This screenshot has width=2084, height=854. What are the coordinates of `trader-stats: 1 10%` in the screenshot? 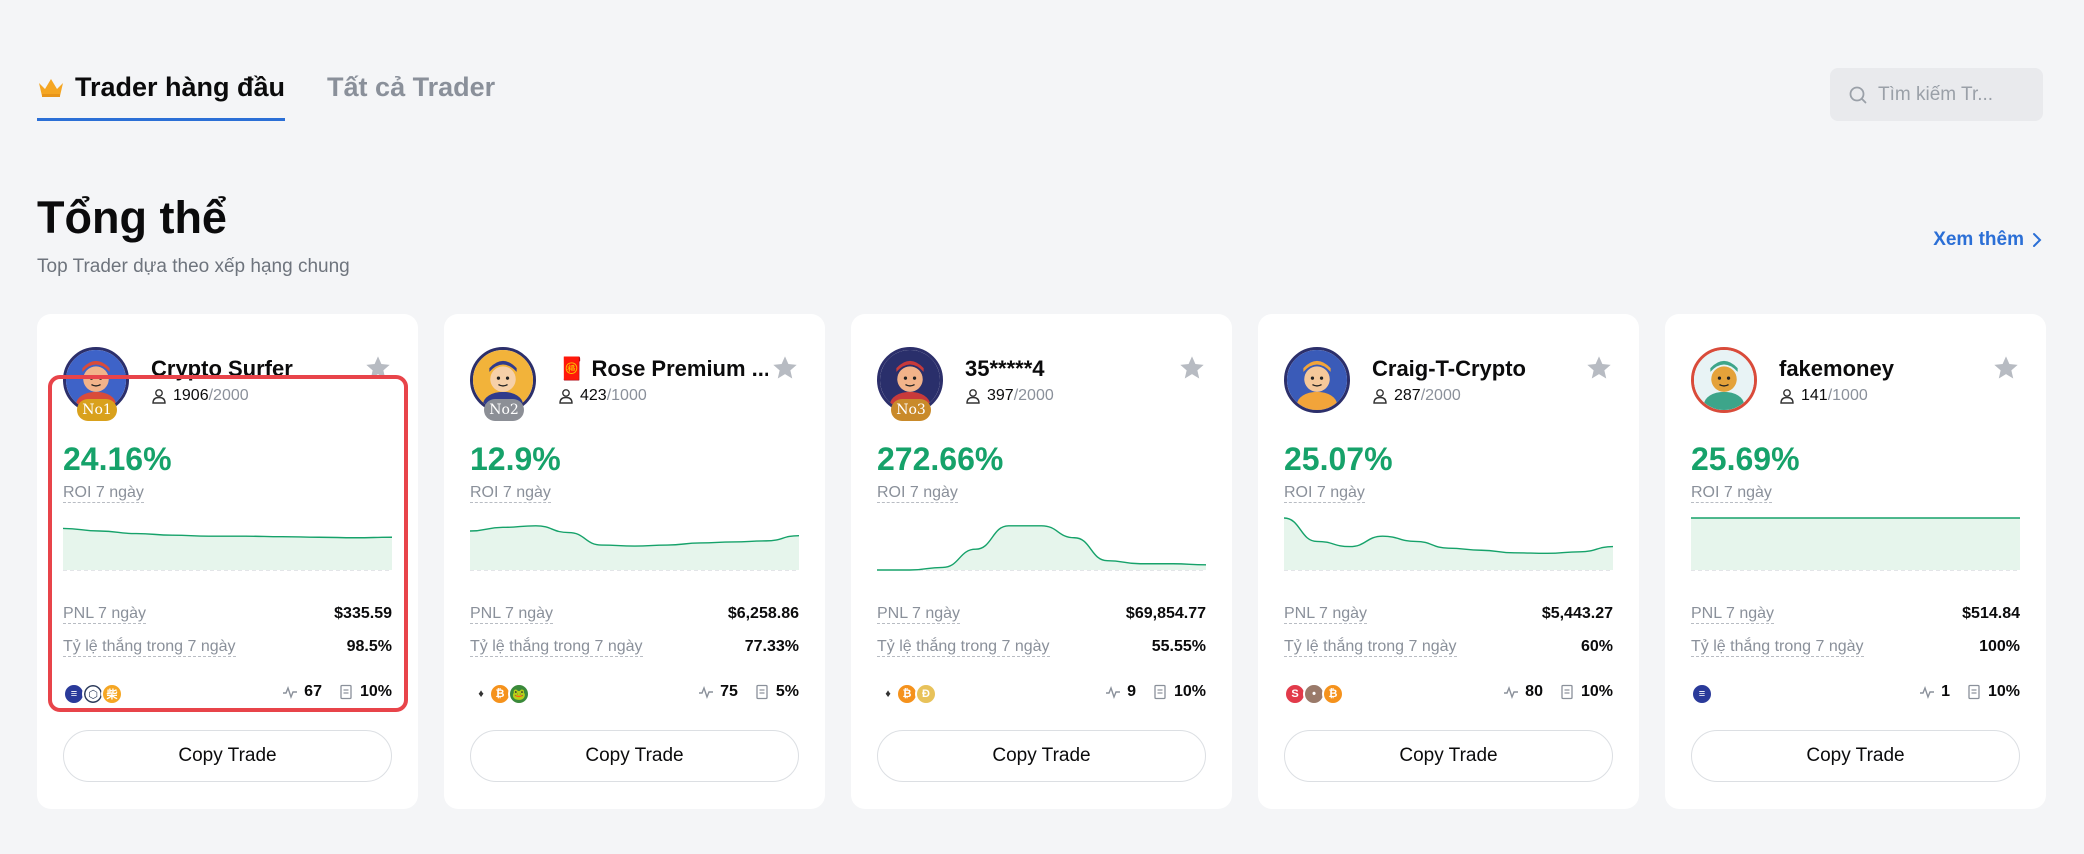 It's located at (1969, 692).